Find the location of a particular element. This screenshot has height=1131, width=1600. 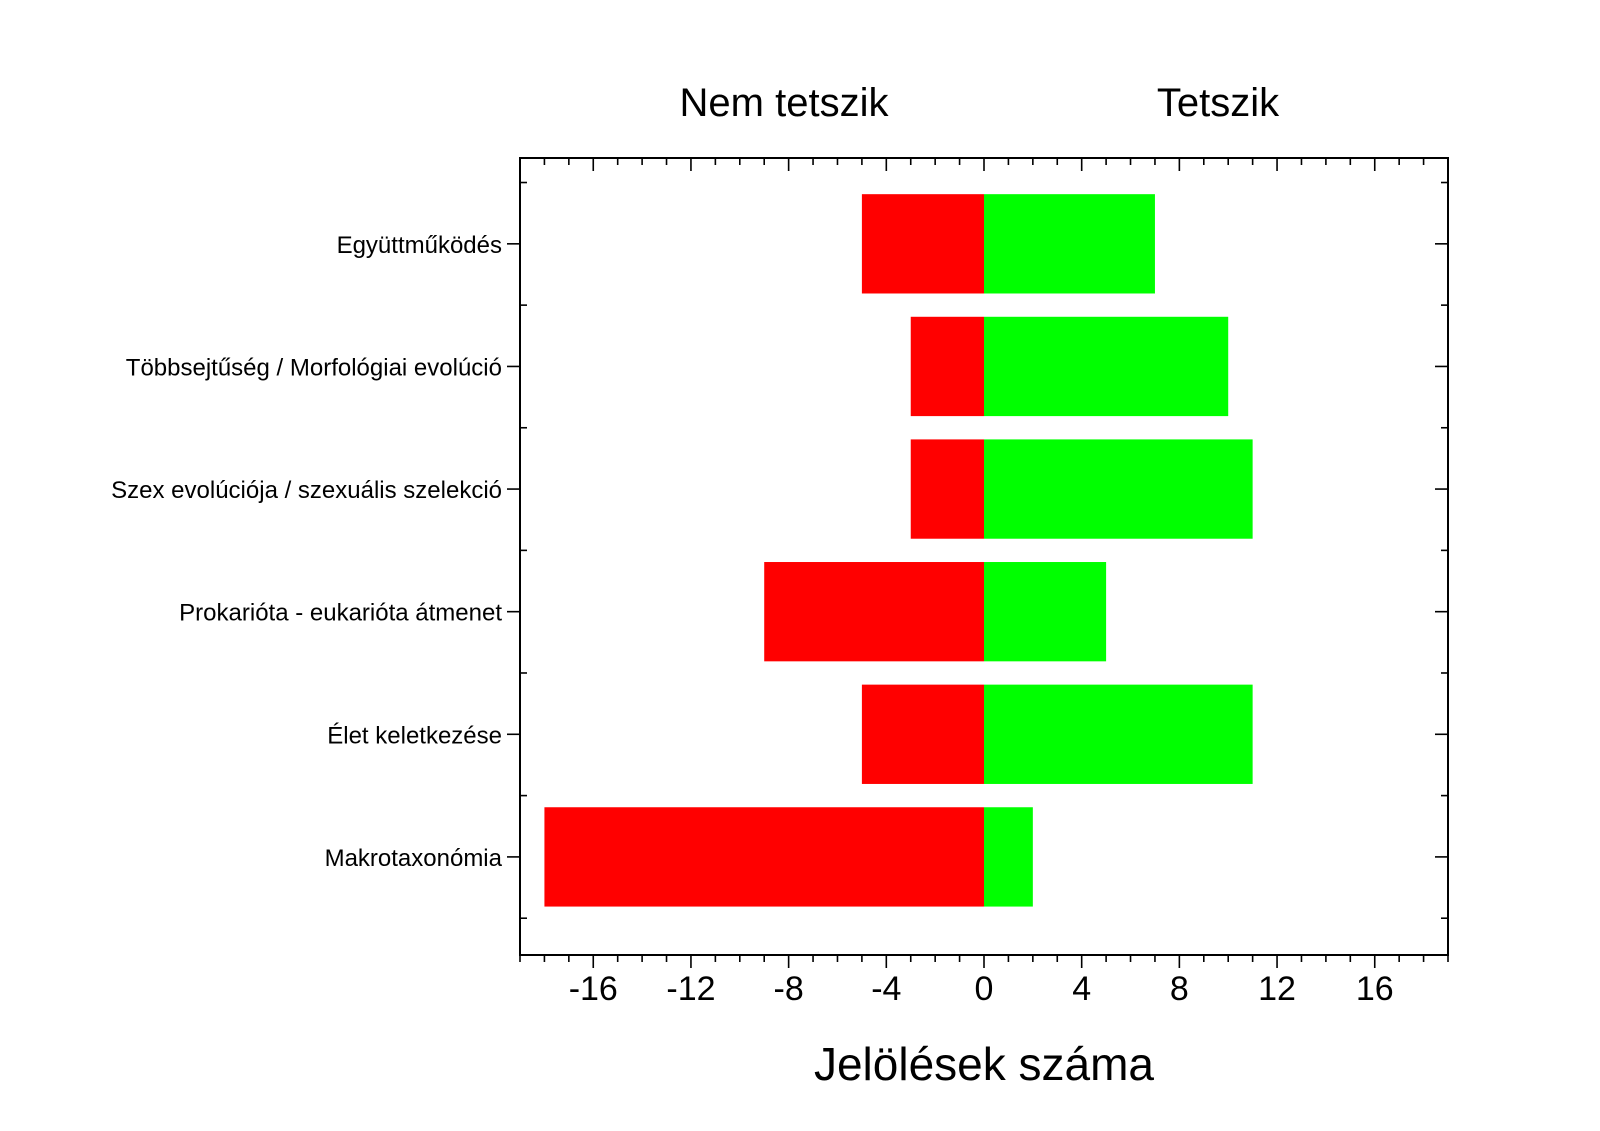

x-tick-label-4: 0 is located at coordinates (984, 989).